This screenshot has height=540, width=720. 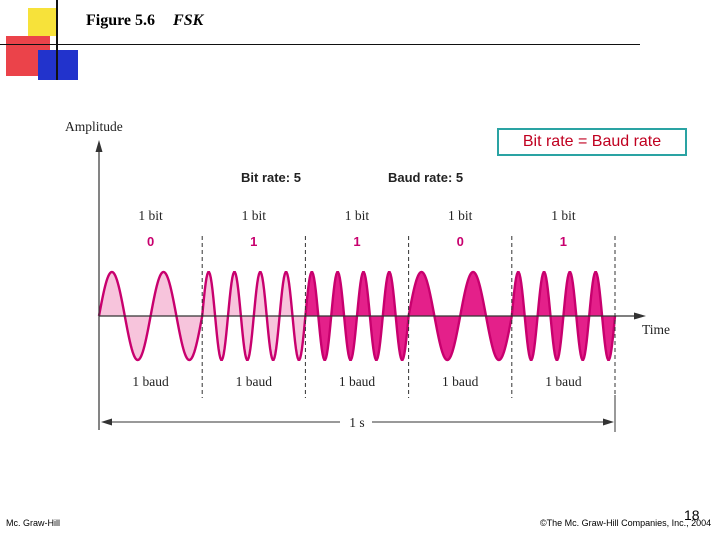 I want to click on decor-blue-square, so click(x=58, y=65).